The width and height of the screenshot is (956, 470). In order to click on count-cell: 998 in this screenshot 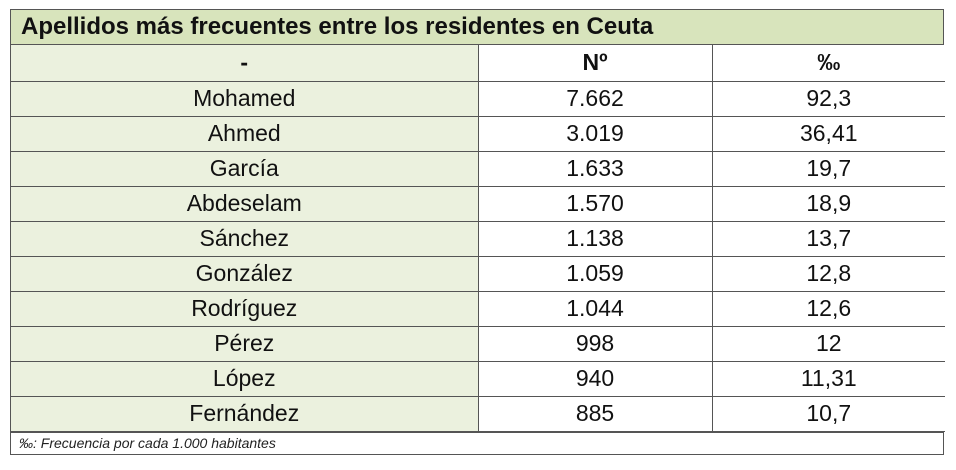, I will do `click(595, 343)`.